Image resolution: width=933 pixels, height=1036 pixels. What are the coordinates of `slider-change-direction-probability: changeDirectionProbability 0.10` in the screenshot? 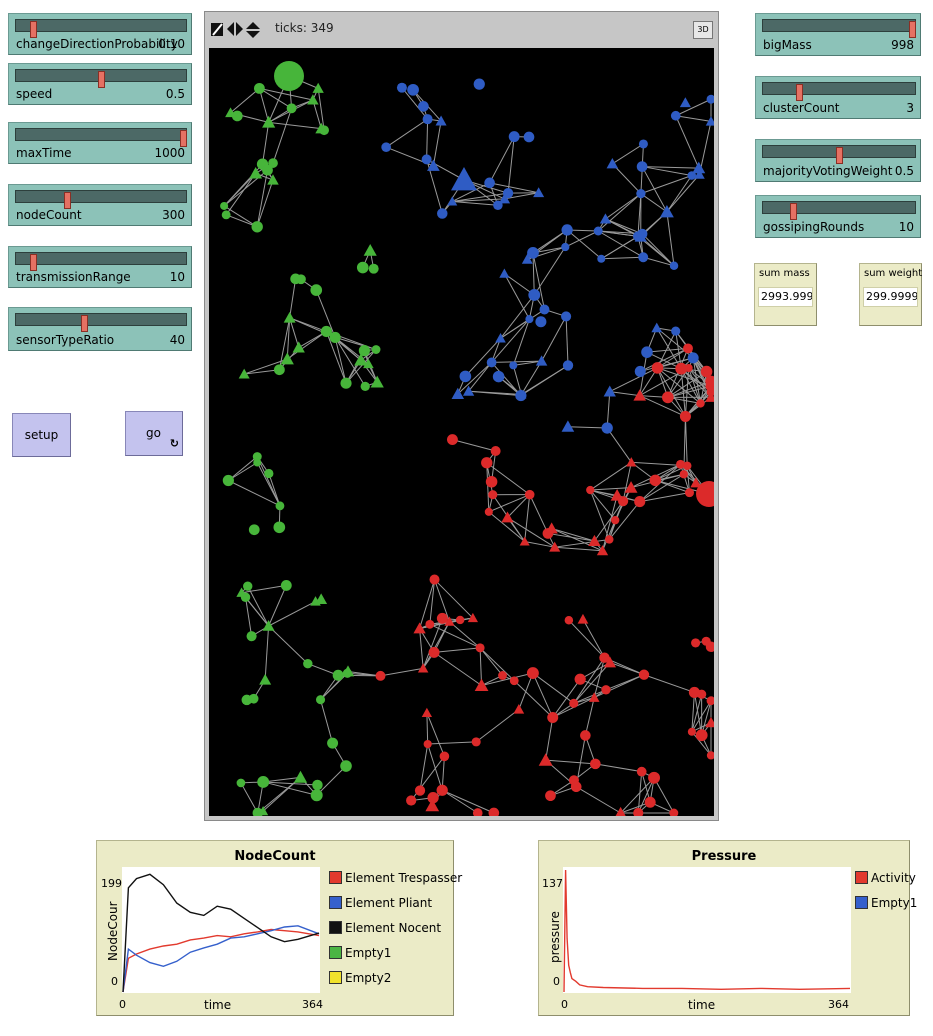 It's located at (100, 34).